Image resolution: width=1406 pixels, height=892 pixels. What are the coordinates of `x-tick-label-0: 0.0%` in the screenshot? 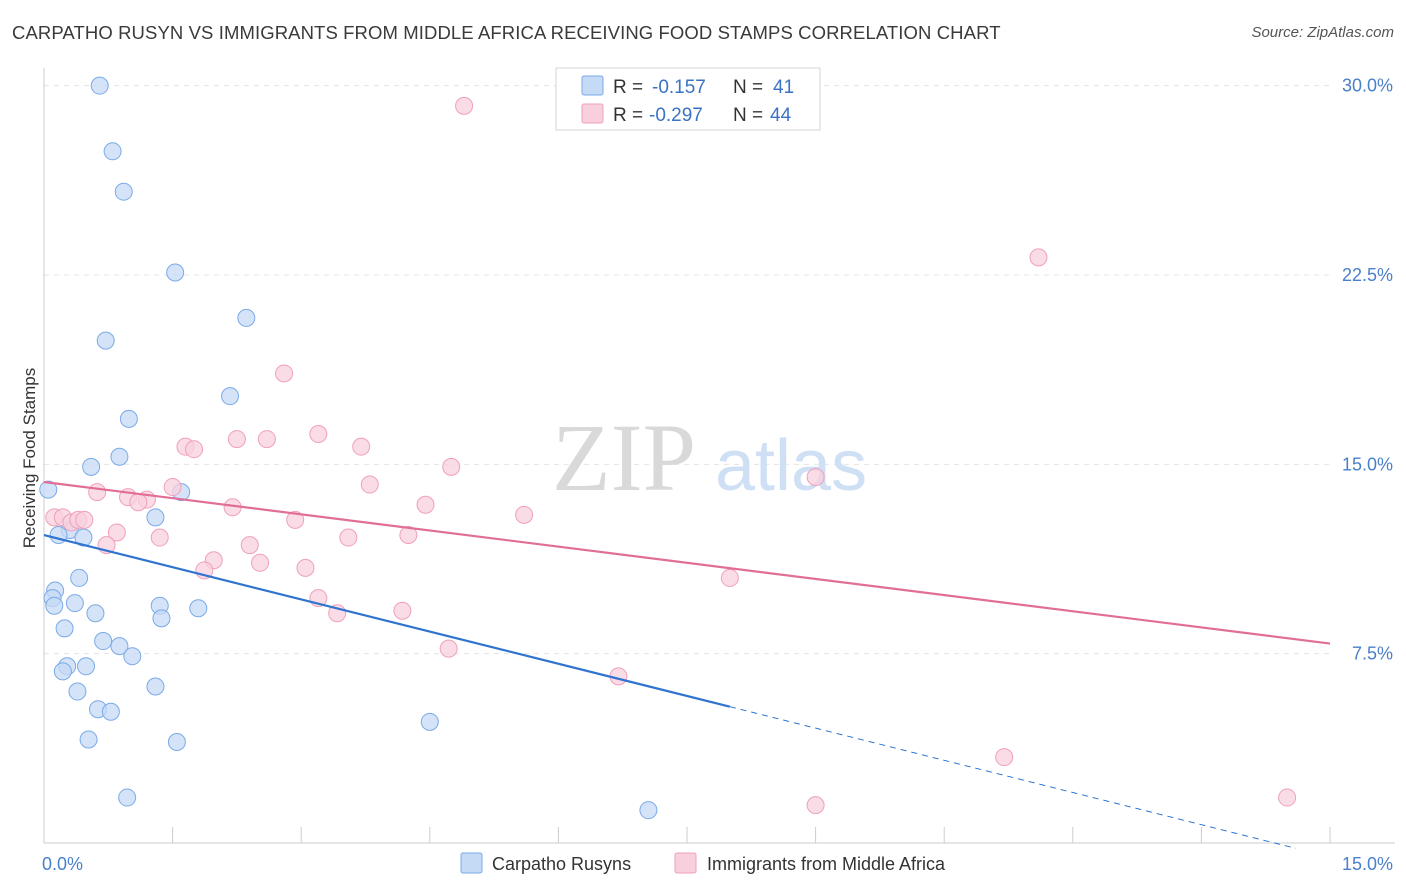 It's located at (62, 864).